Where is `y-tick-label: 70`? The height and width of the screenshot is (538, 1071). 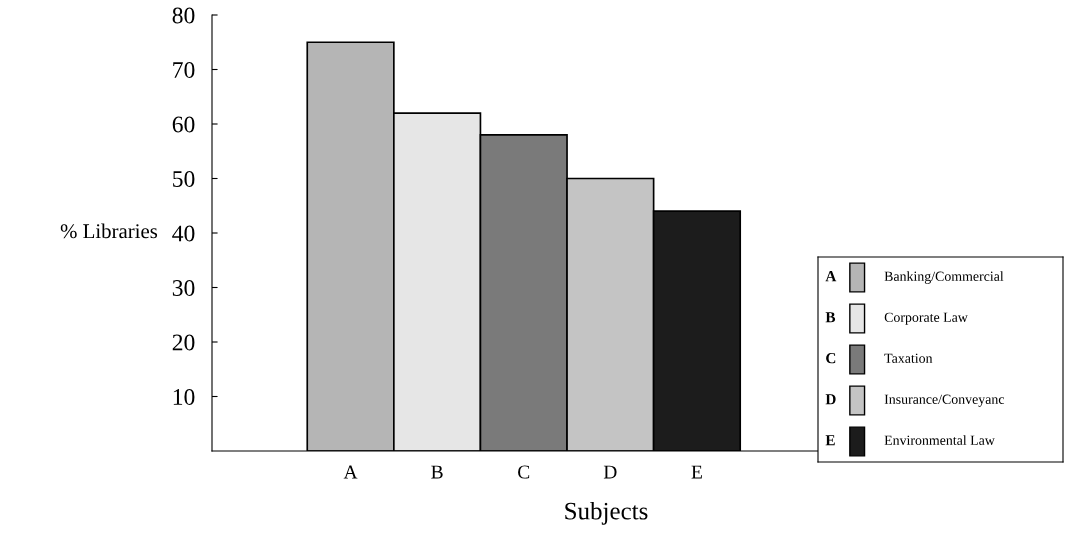
y-tick-label: 70 is located at coordinates (184, 69).